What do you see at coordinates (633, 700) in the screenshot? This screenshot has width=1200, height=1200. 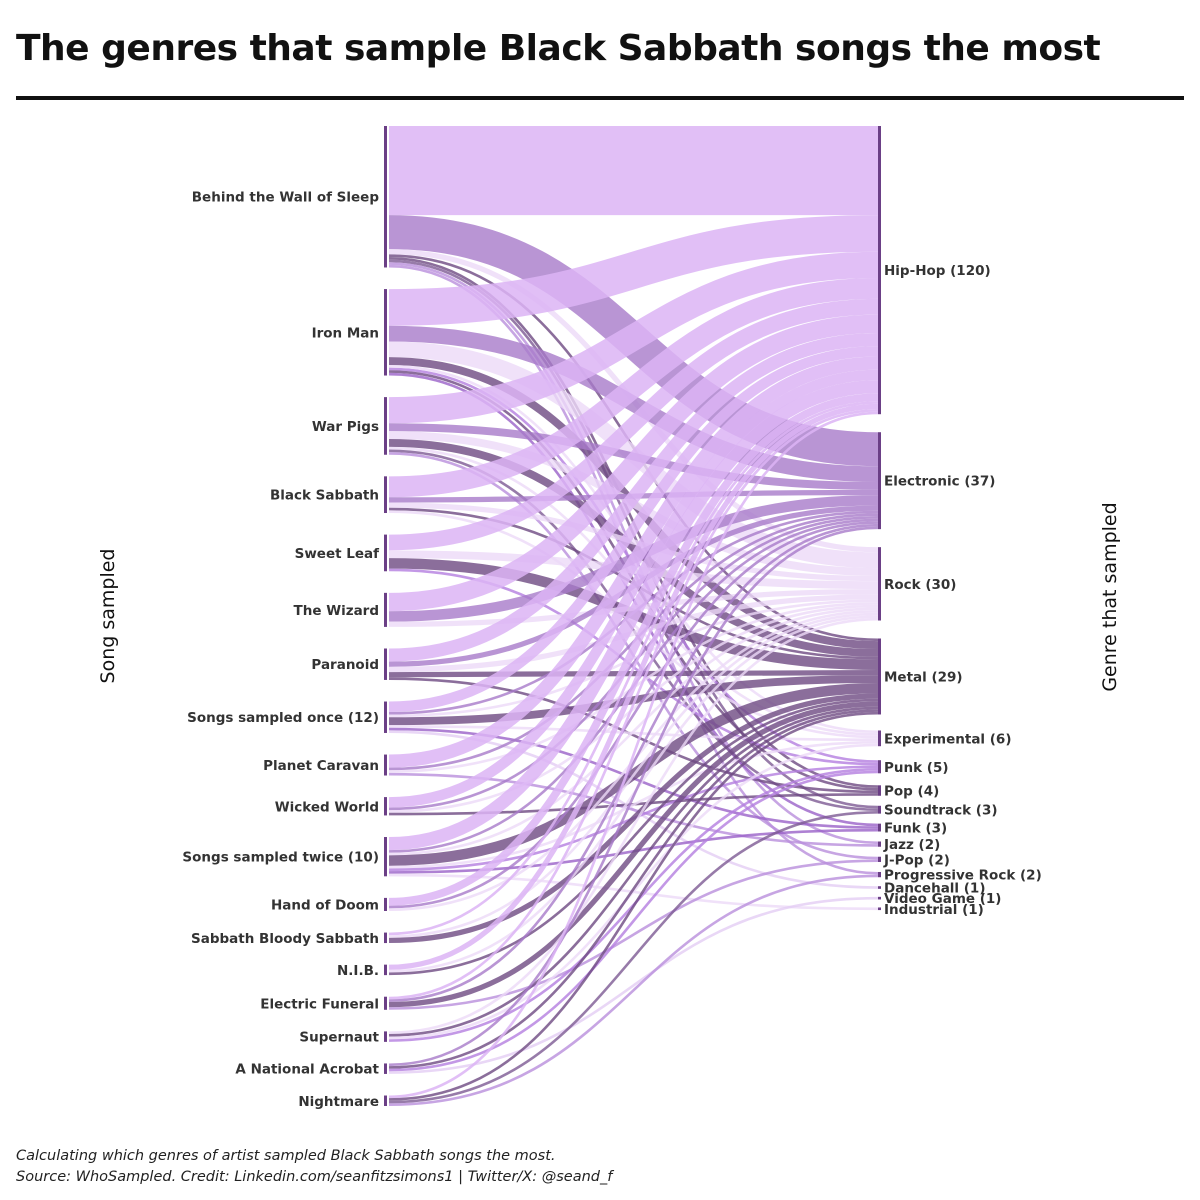 I see `link-songs-sampled-once-12-to-metal` at bounding box center [633, 700].